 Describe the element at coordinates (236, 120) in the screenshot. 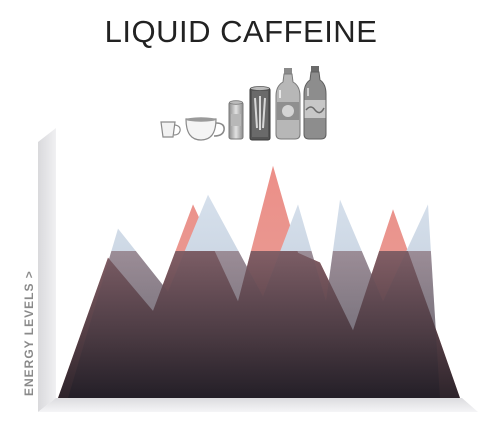

I see `energy-drink-can-icon` at that location.